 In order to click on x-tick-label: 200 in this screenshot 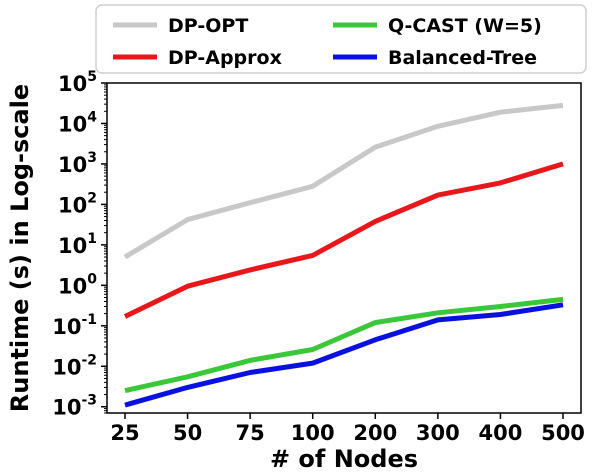, I will do `click(375, 433)`.